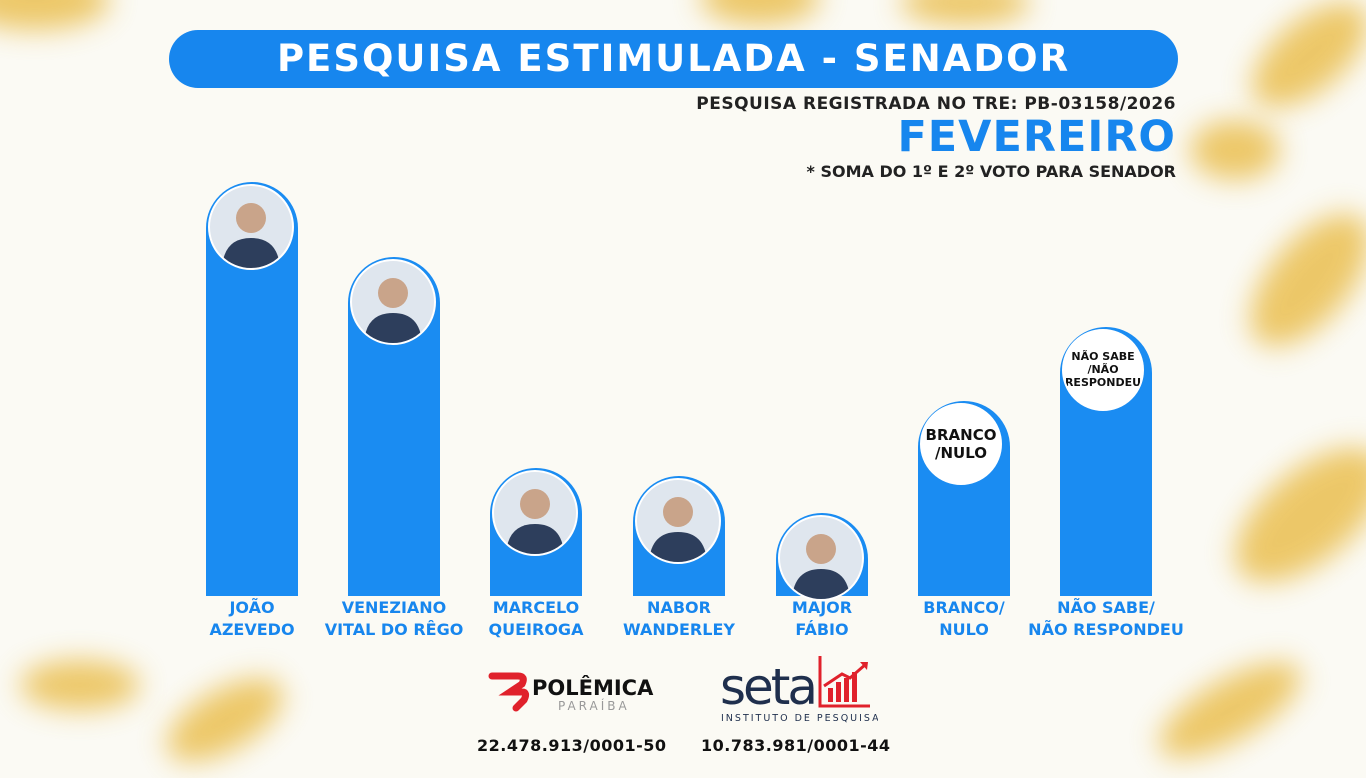 The image size is (1366, 778). I want to click on circle-label: BRANCO /NULO, so click(961, 444).